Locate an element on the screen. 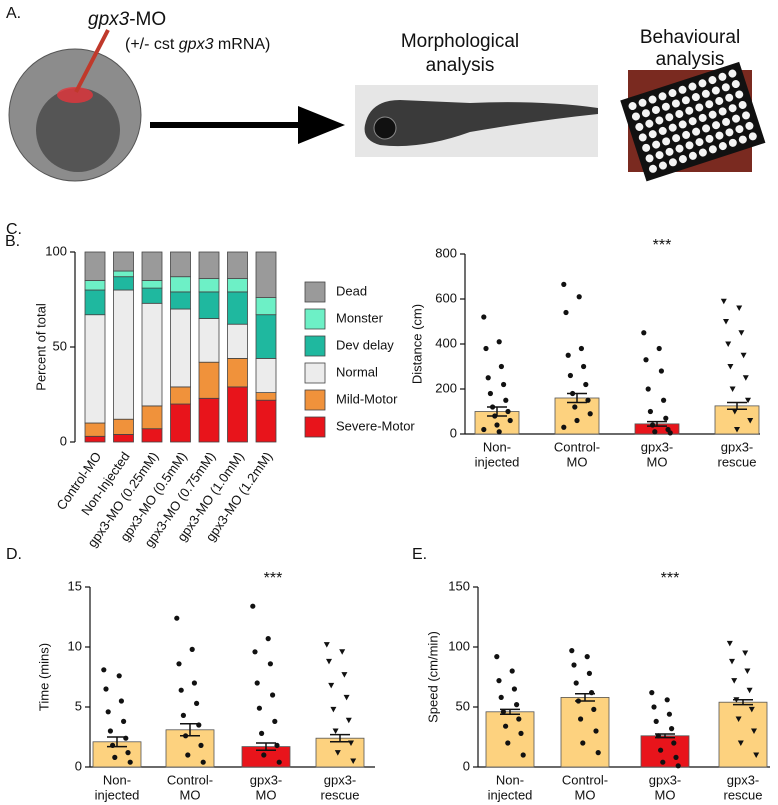  y-tick-label: 600 is located at coordinates (446, 297).